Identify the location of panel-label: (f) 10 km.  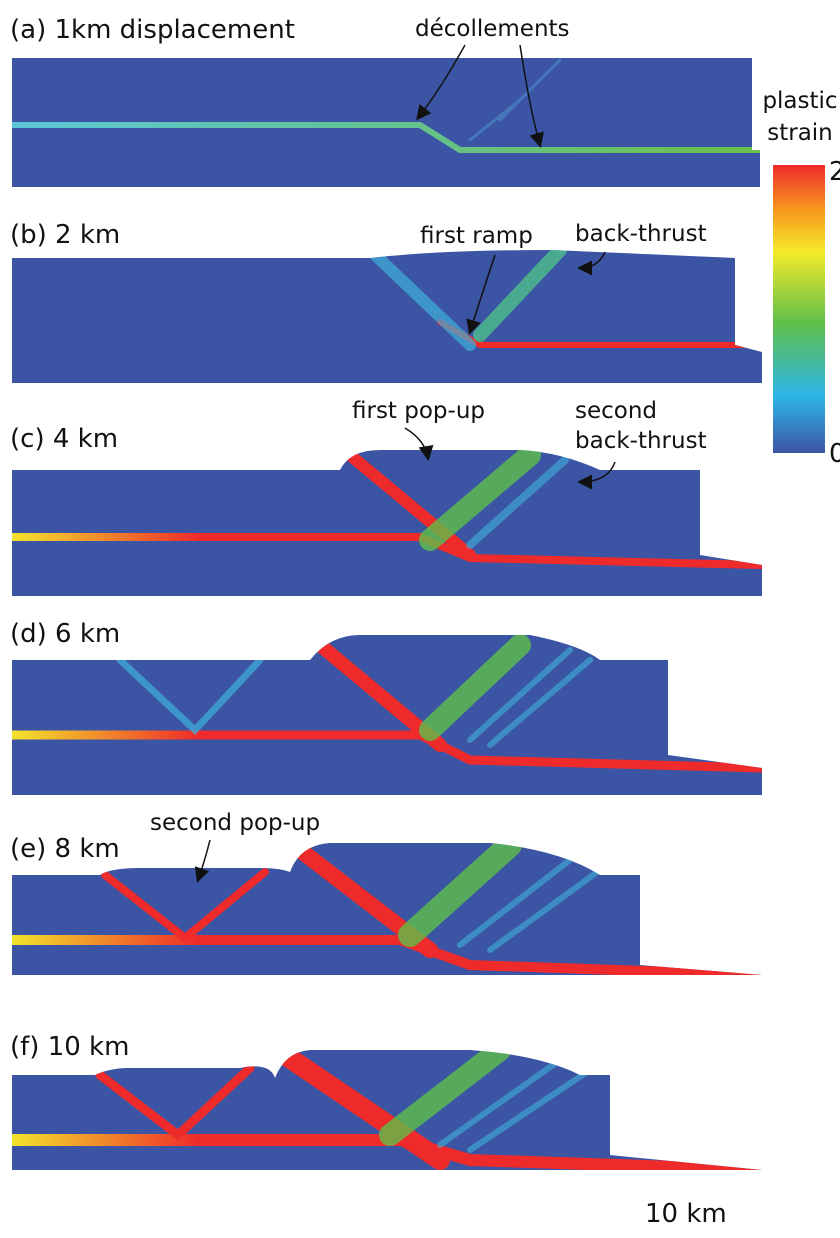
(69, 1047).